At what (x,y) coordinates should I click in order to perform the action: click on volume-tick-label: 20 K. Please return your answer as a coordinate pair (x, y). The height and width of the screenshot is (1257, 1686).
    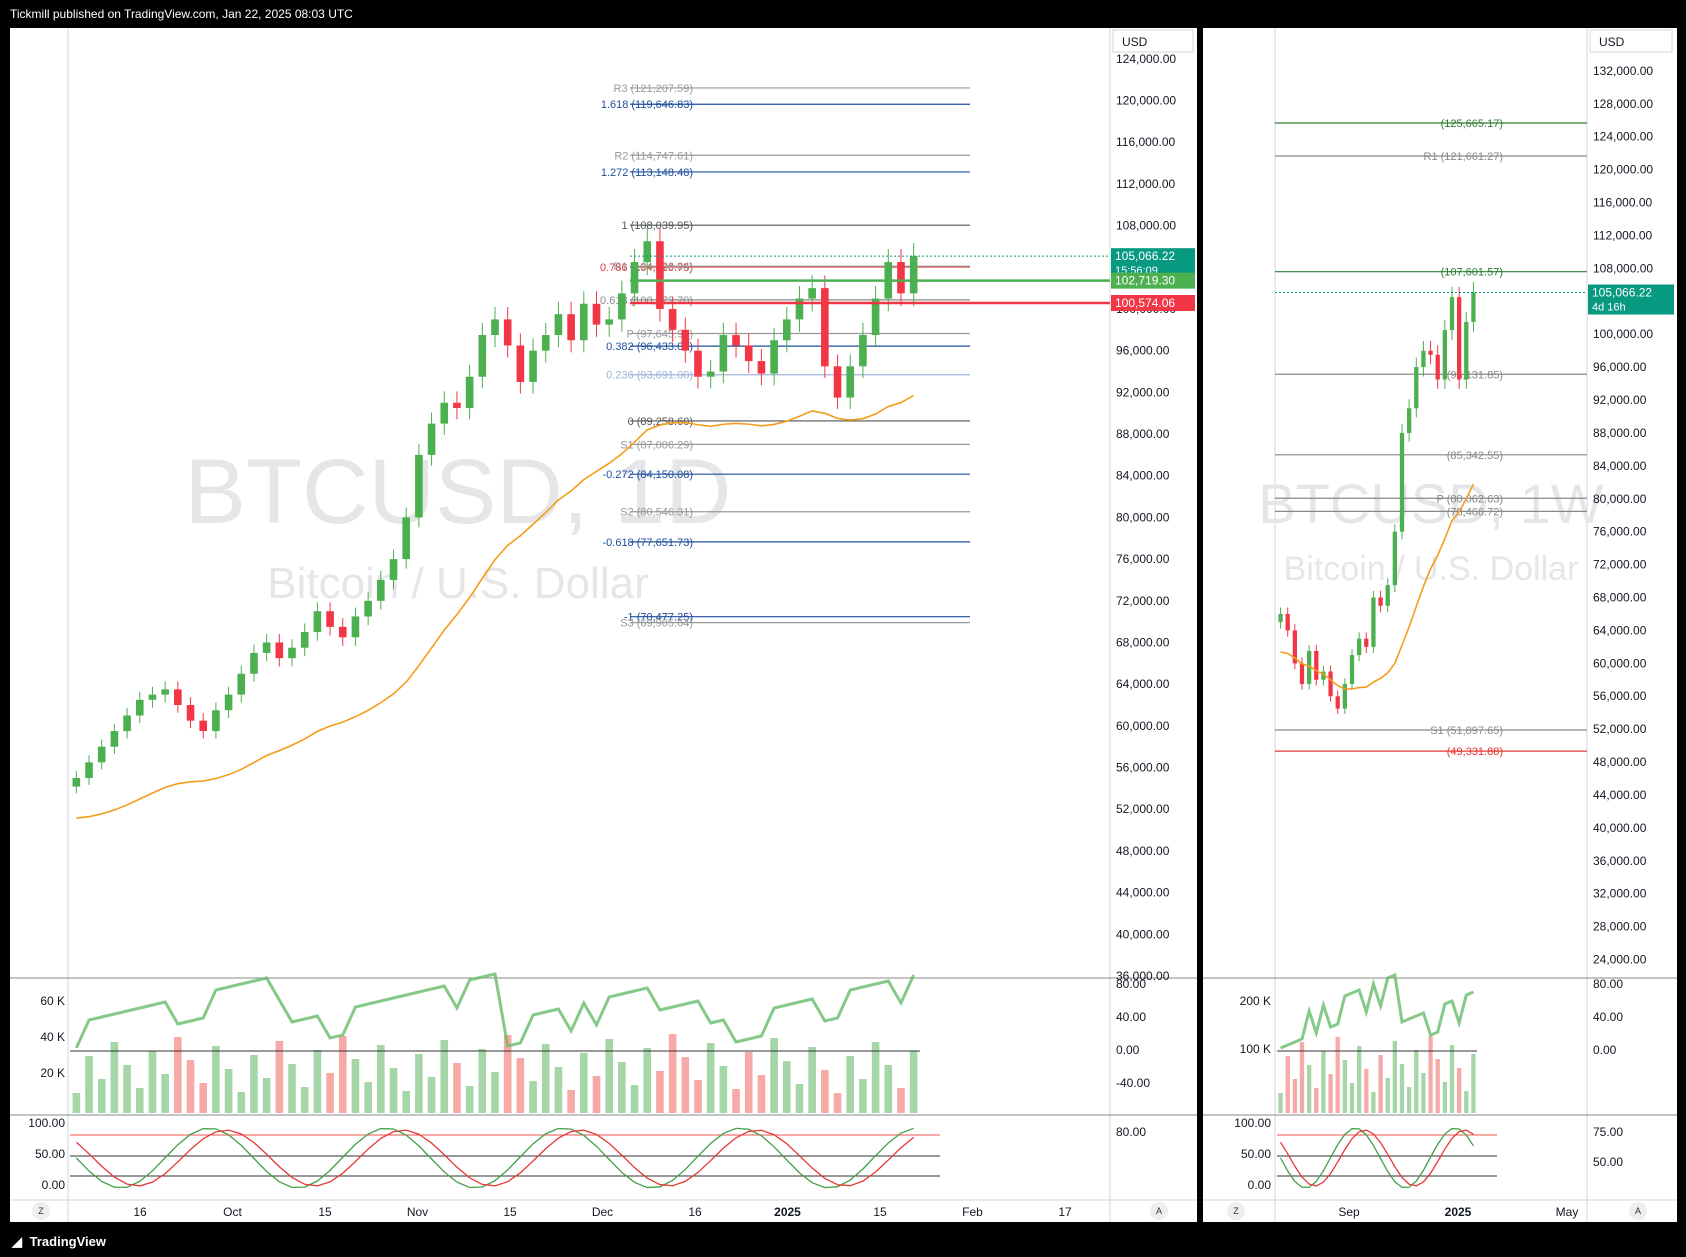
    Looking at the image, I should click on (52, 1073).